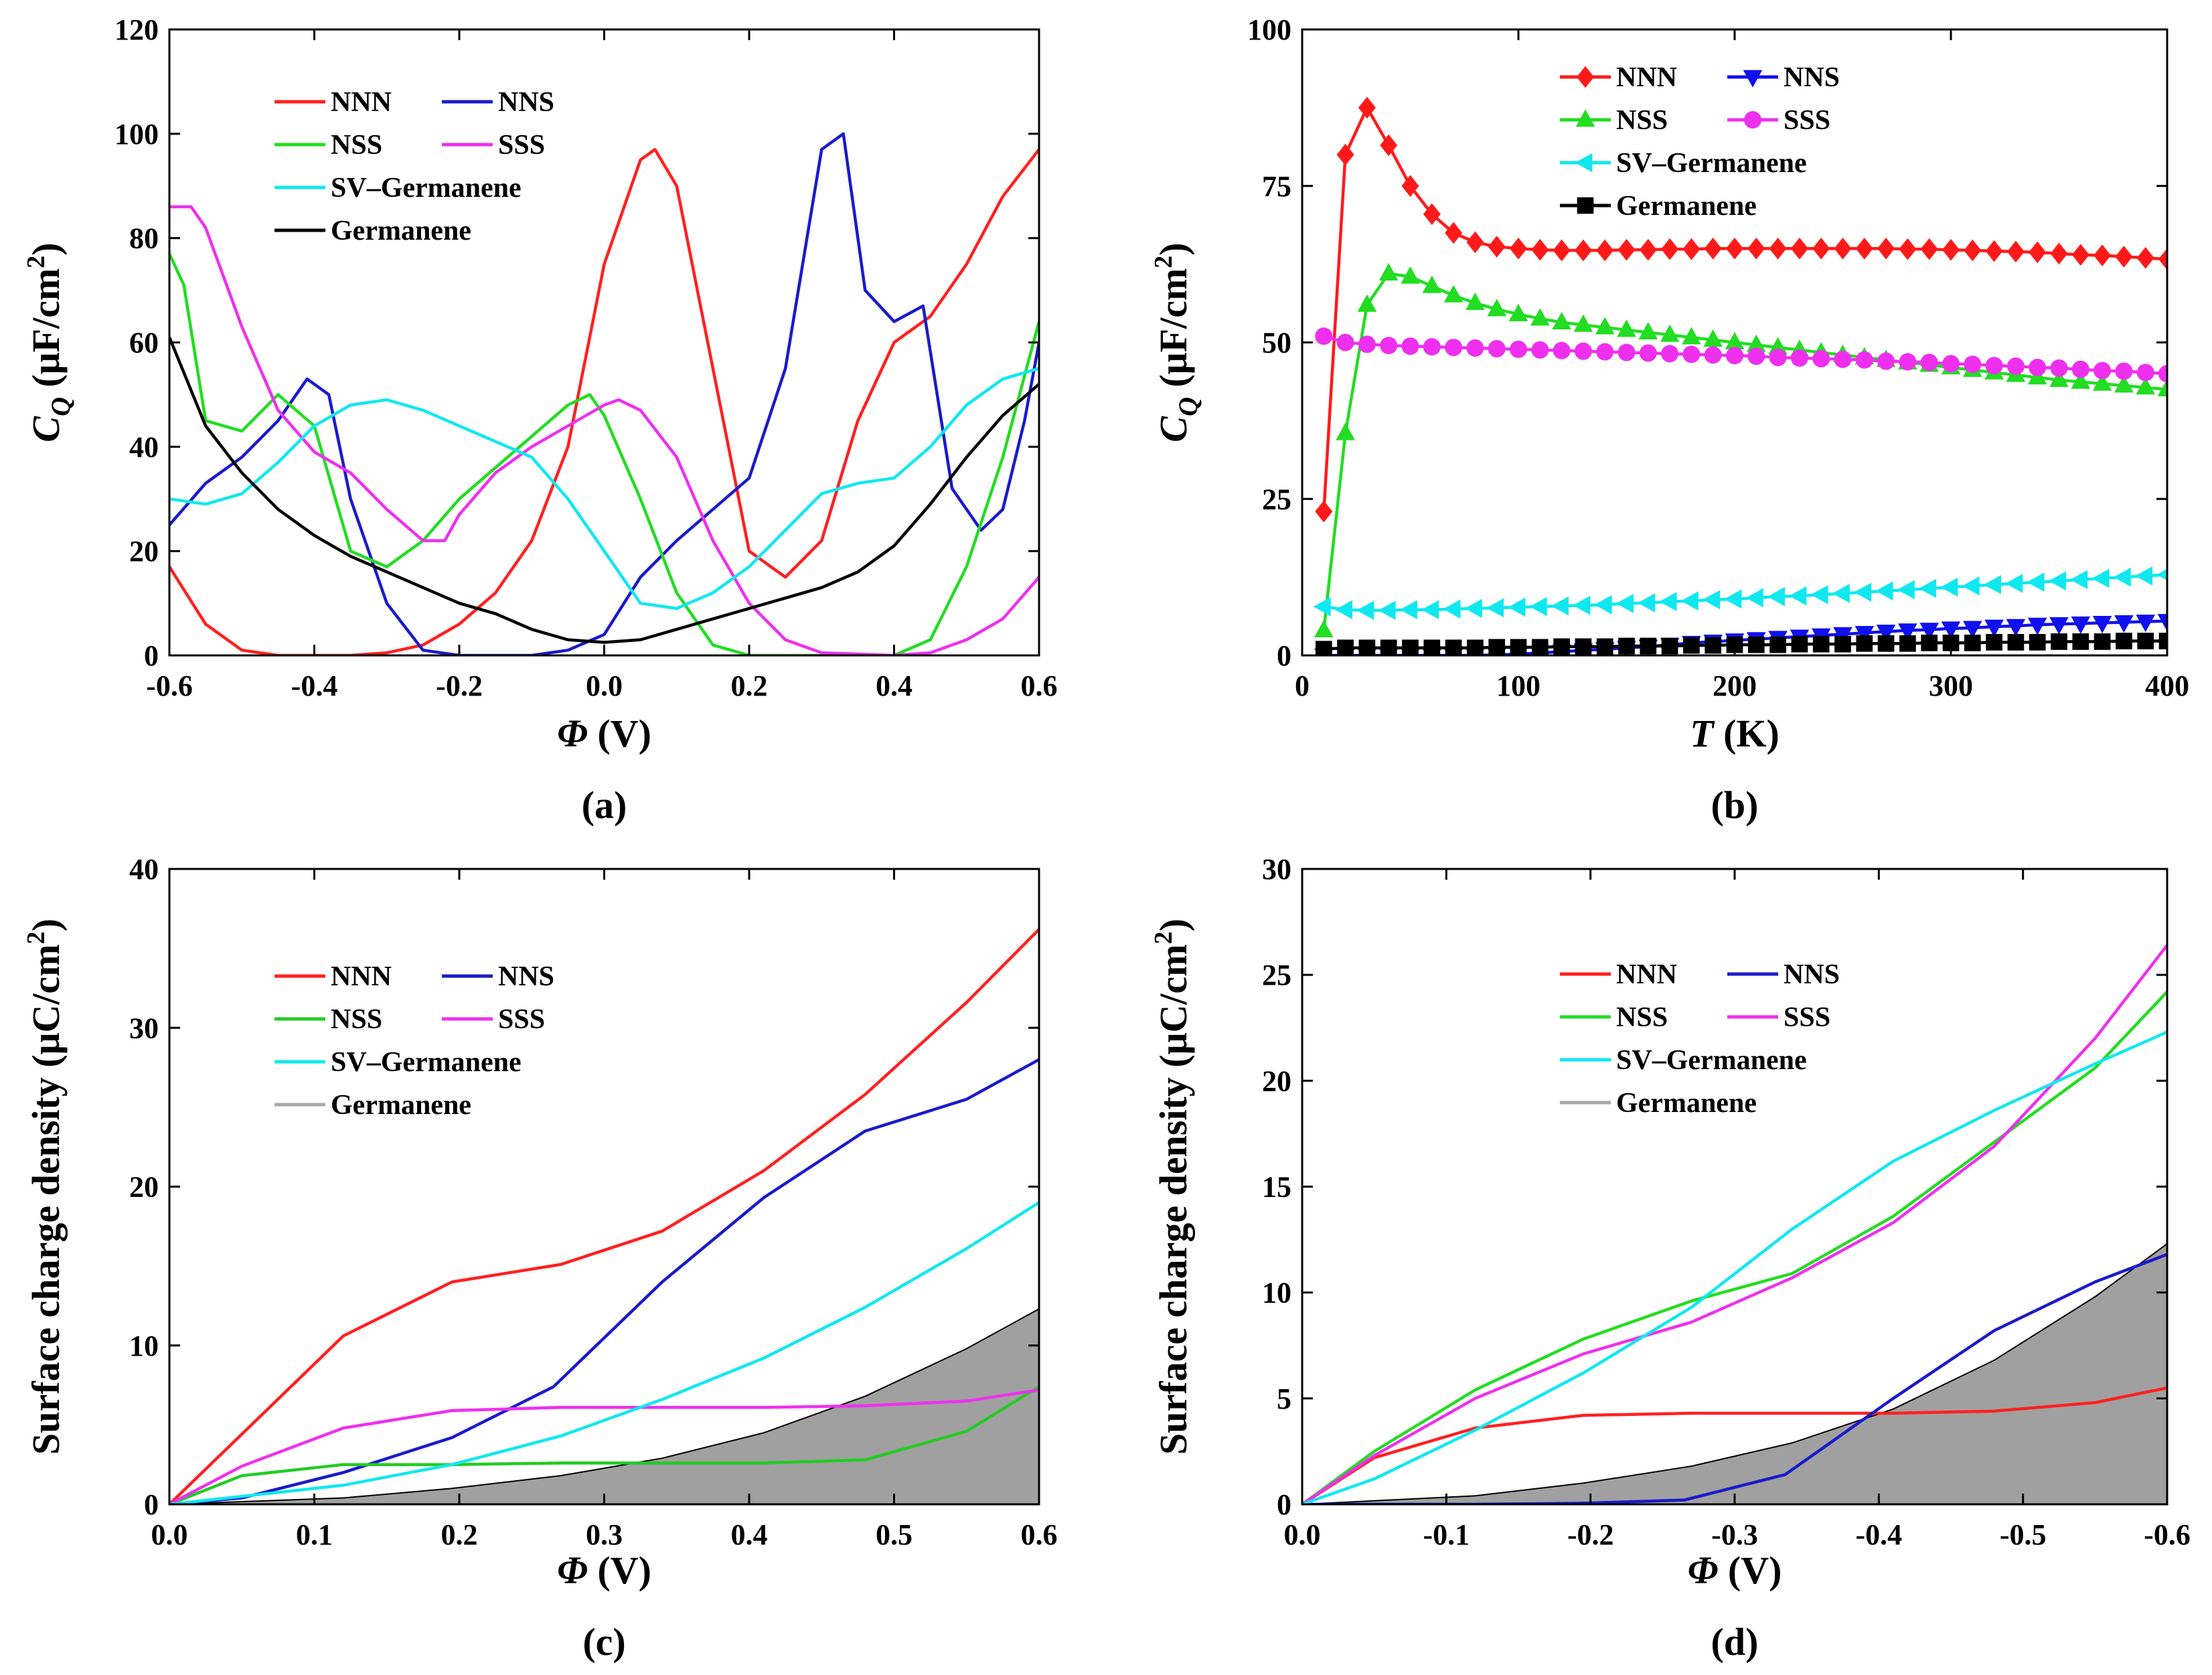  What do you see at coordinates (604, 1281) in the screenshot?
I see `series-line-nns` at bounding box center [604, 1281].